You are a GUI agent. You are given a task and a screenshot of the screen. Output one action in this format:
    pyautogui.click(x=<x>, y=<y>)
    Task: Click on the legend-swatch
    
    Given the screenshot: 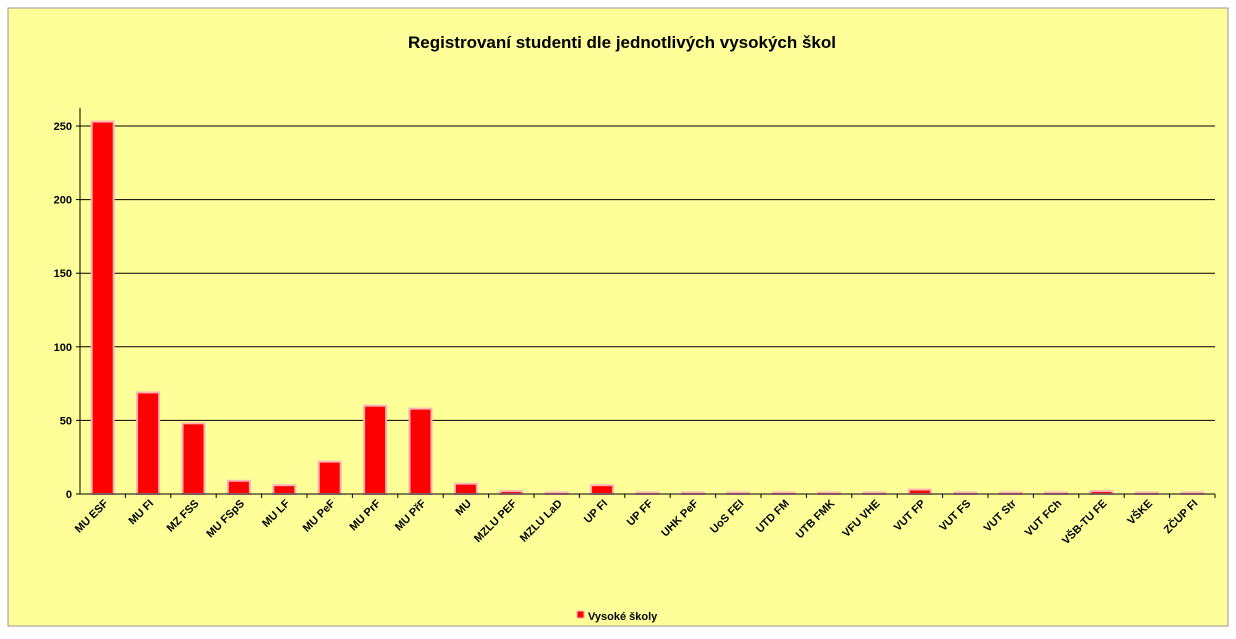 What is the action you would take?
    pyautogui.click(x=580, y=614)
    